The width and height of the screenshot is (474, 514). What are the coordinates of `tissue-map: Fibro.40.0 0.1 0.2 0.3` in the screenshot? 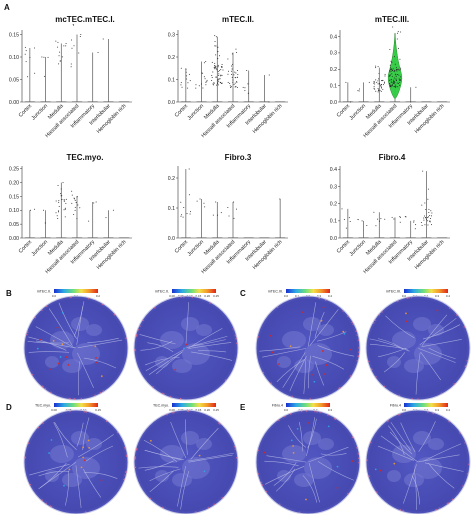 It's located at (308, 458).